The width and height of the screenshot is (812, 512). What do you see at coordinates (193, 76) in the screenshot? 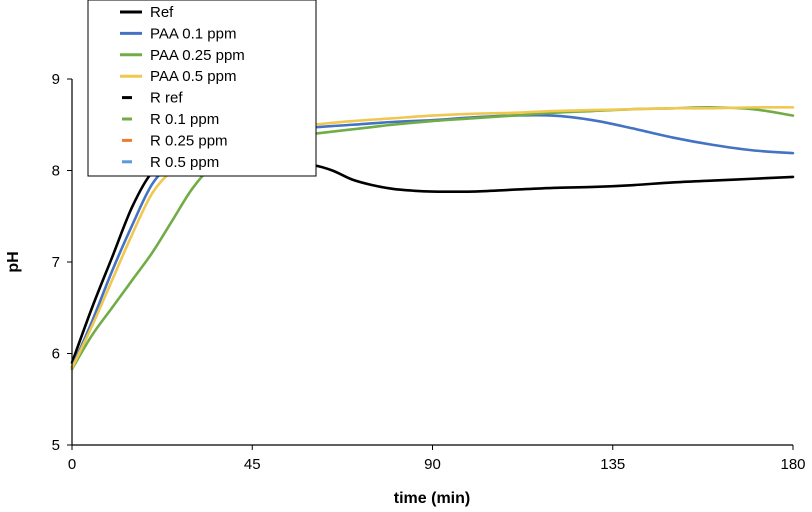
I see `legend-label: PAA 0.5 ppm` at bounding box center [193, 76].